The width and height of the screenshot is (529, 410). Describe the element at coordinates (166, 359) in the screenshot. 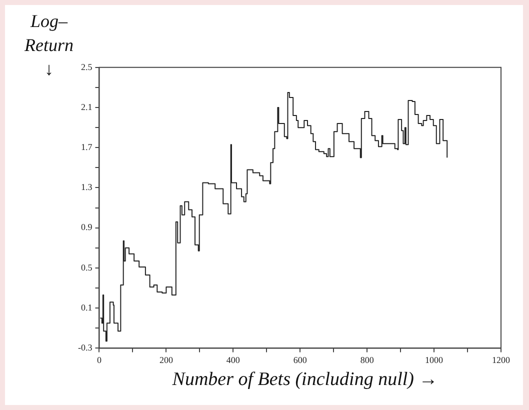

I see `x-tick-label: 200` at that location.